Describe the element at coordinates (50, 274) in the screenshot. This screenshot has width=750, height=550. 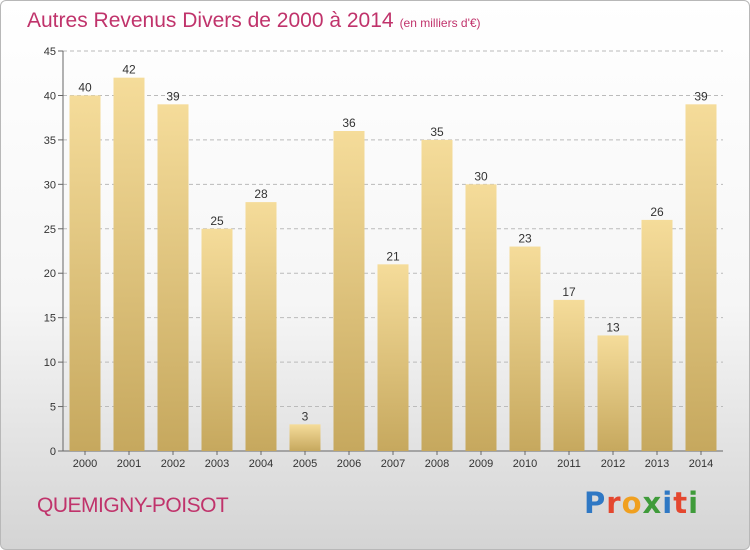
I see `y-tick-label: 20` at that location.